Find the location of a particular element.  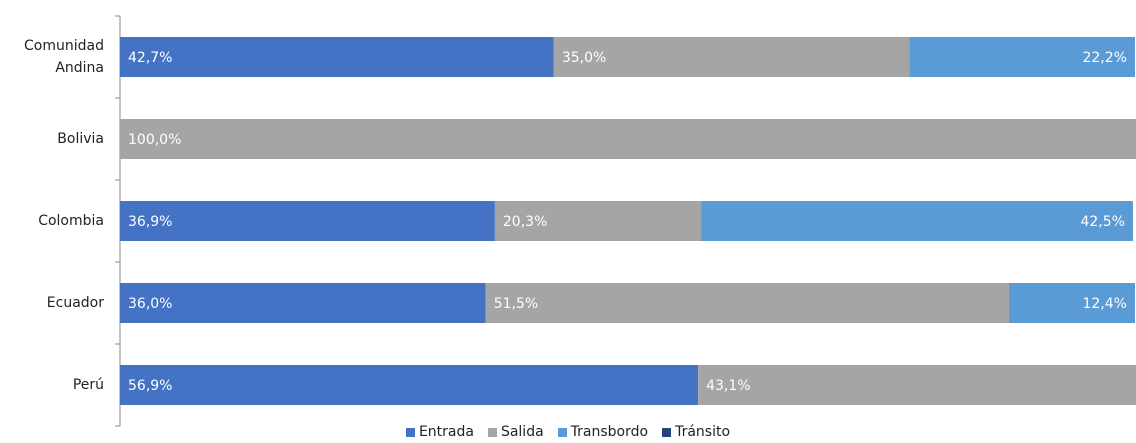

legend-item: Entrada is located at coordinates (439, 432).